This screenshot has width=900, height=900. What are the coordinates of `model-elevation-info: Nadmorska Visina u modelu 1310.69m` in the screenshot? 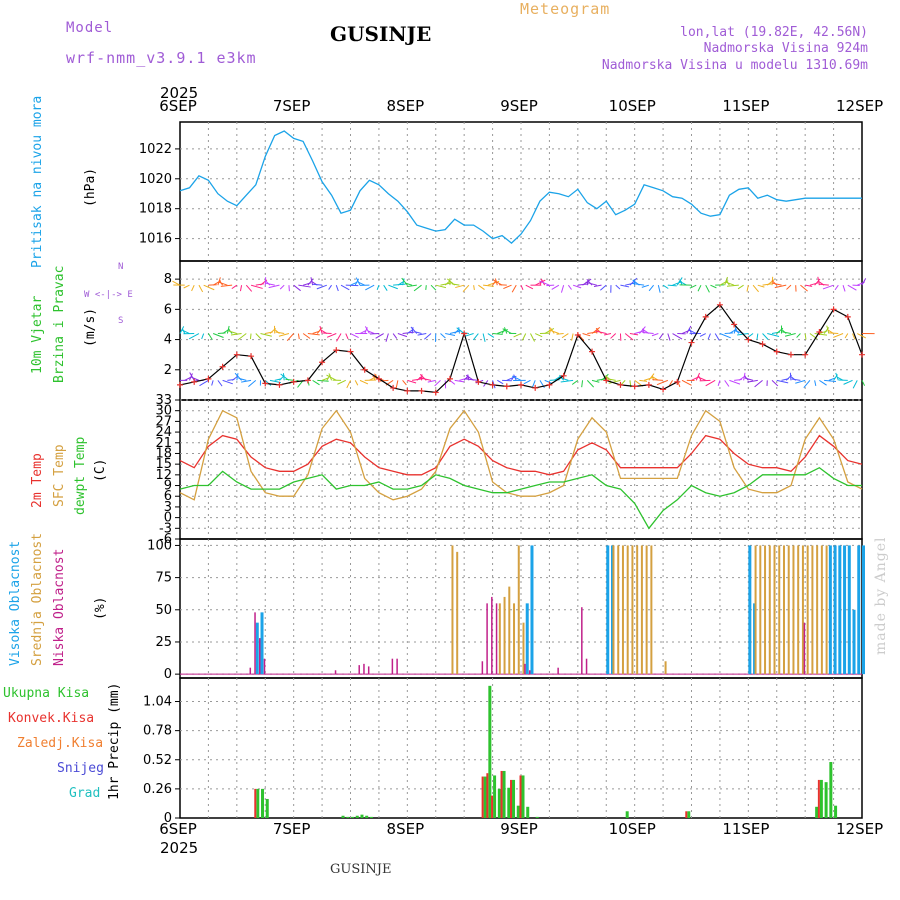 It's located at (734, 65).